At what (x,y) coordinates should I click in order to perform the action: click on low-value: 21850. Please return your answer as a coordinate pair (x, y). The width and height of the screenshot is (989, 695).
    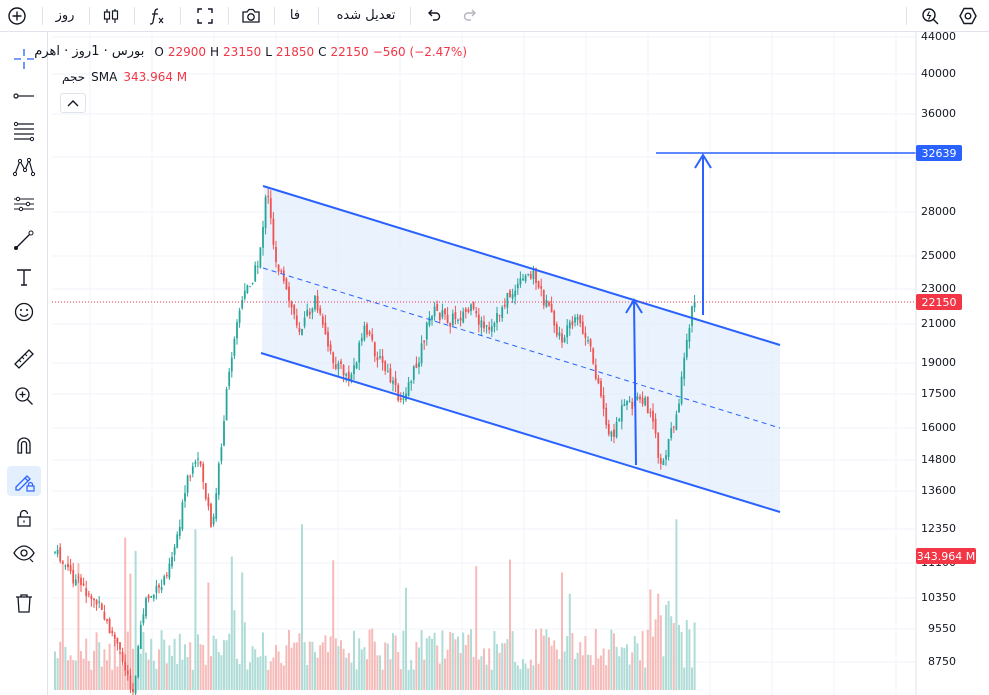
    Looking at the image, I should click on (295, 51).